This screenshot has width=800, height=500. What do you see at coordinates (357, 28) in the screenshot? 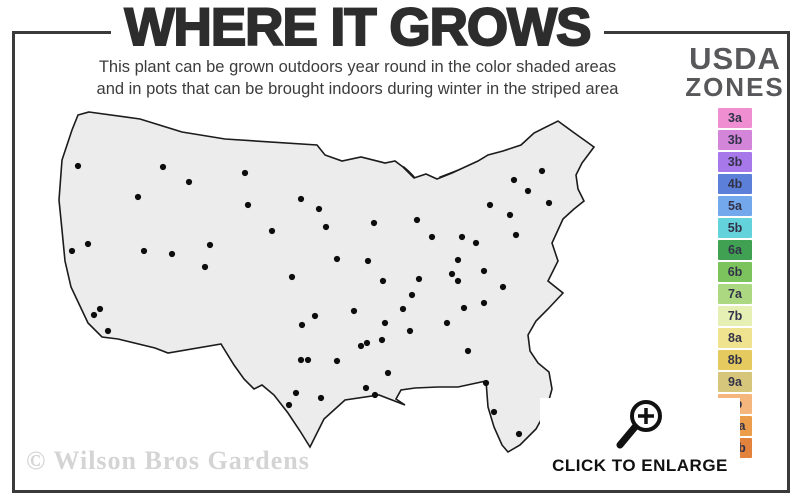
I see `page-title: WHERE IT GROWS` at bounding box center [357, 28].